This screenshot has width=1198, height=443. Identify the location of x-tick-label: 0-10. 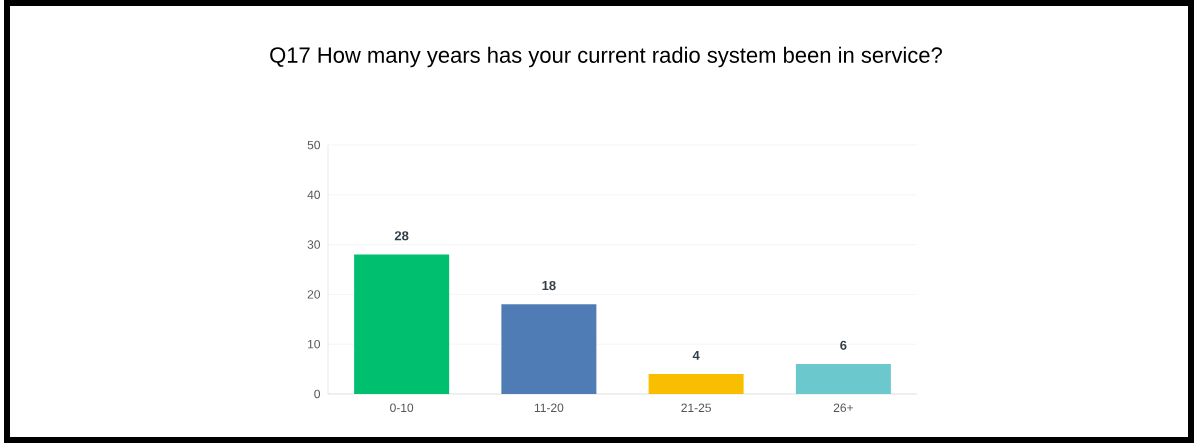
(402, 408).